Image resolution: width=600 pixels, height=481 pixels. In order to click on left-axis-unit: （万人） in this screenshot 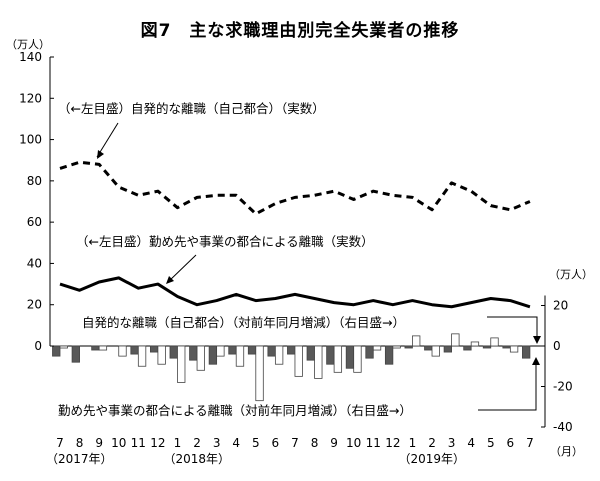, I will do `click(28, 44)`.